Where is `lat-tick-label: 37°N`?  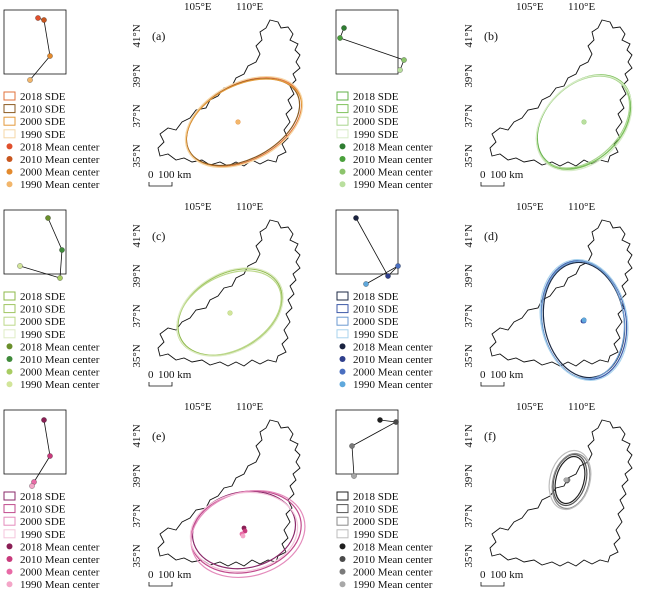
lat-tick-label: 37°N is located at coordinates (469, 315).